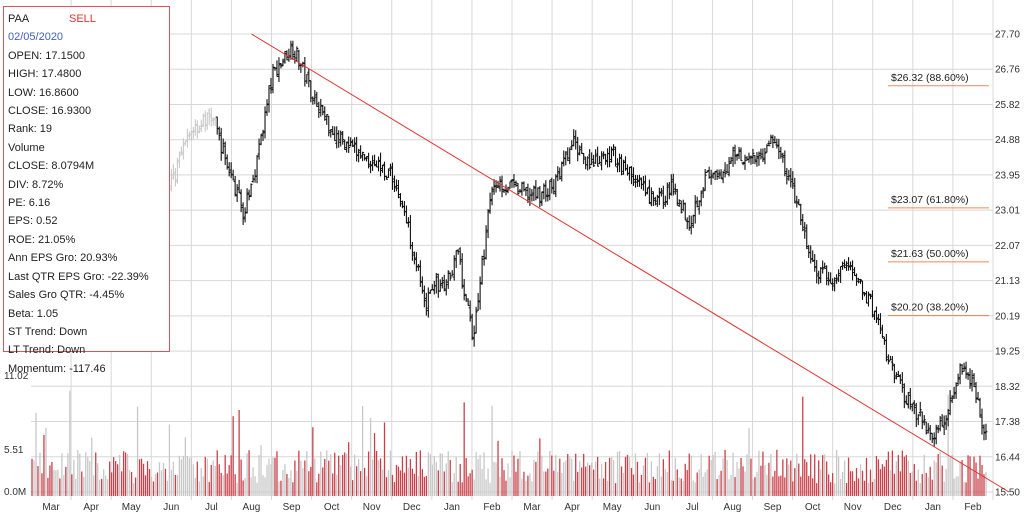 The image size is (1024, 516). What do you see at coordinates (1007, 316) in the screenshot?
I see `price-tick-label: 20.19` at bounding box center [1007, 316].